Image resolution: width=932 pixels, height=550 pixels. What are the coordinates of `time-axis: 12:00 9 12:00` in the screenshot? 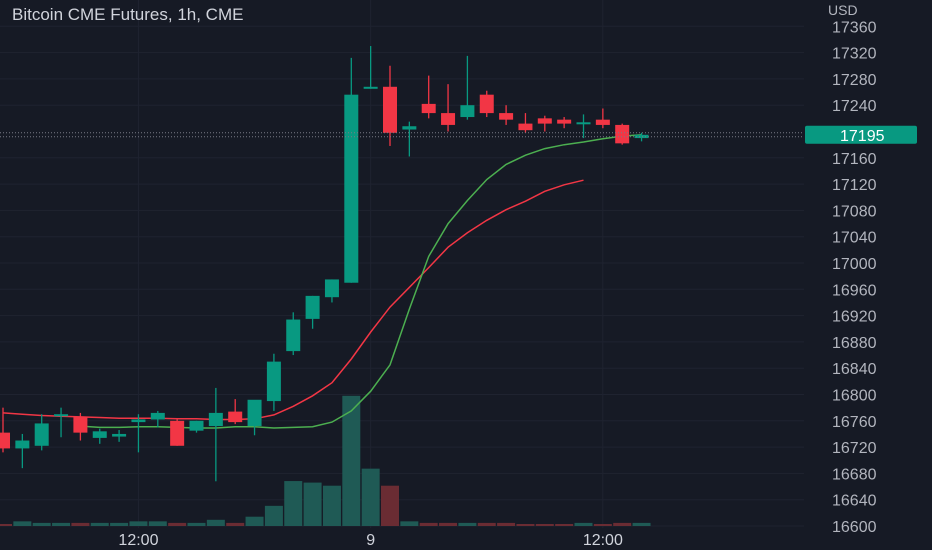 It's located at (402, 539).